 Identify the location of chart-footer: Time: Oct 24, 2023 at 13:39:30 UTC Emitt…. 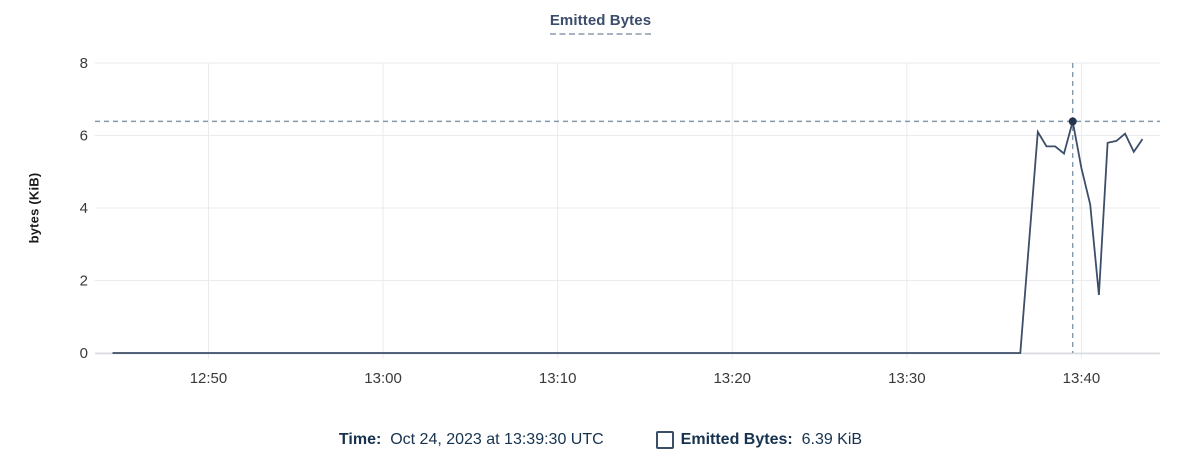
(600, 440).